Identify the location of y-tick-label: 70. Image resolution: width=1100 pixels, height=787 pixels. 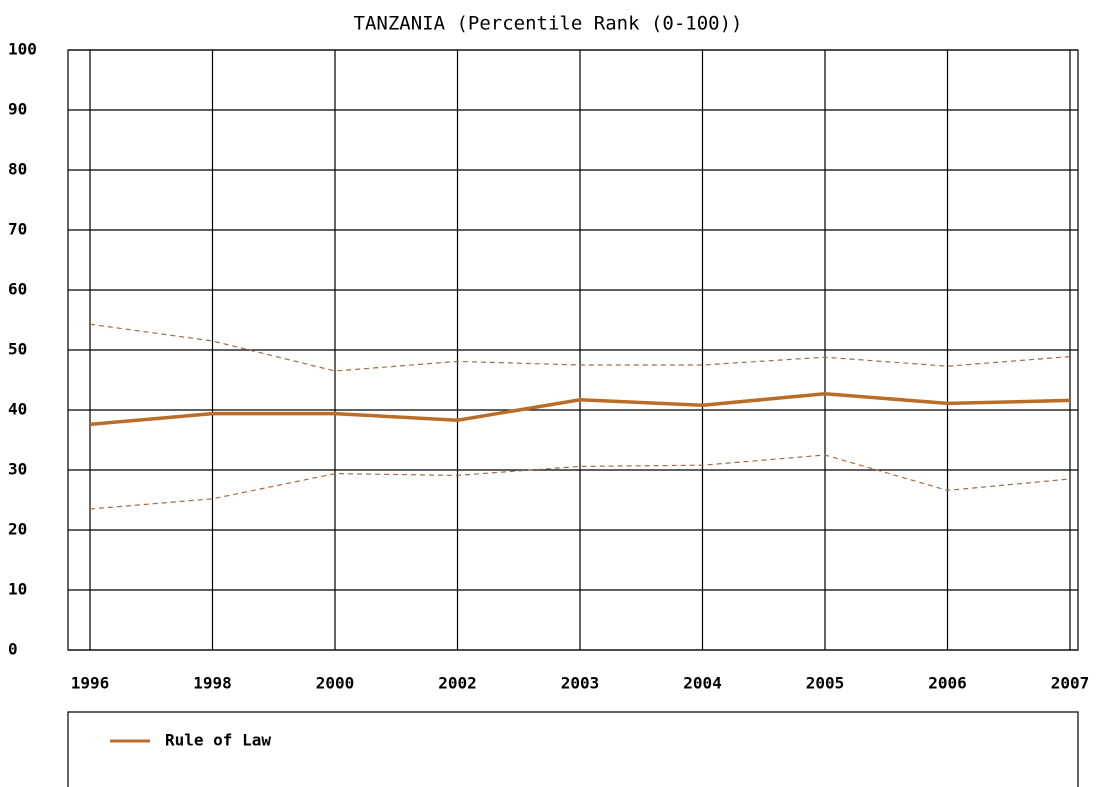
(17, 229).